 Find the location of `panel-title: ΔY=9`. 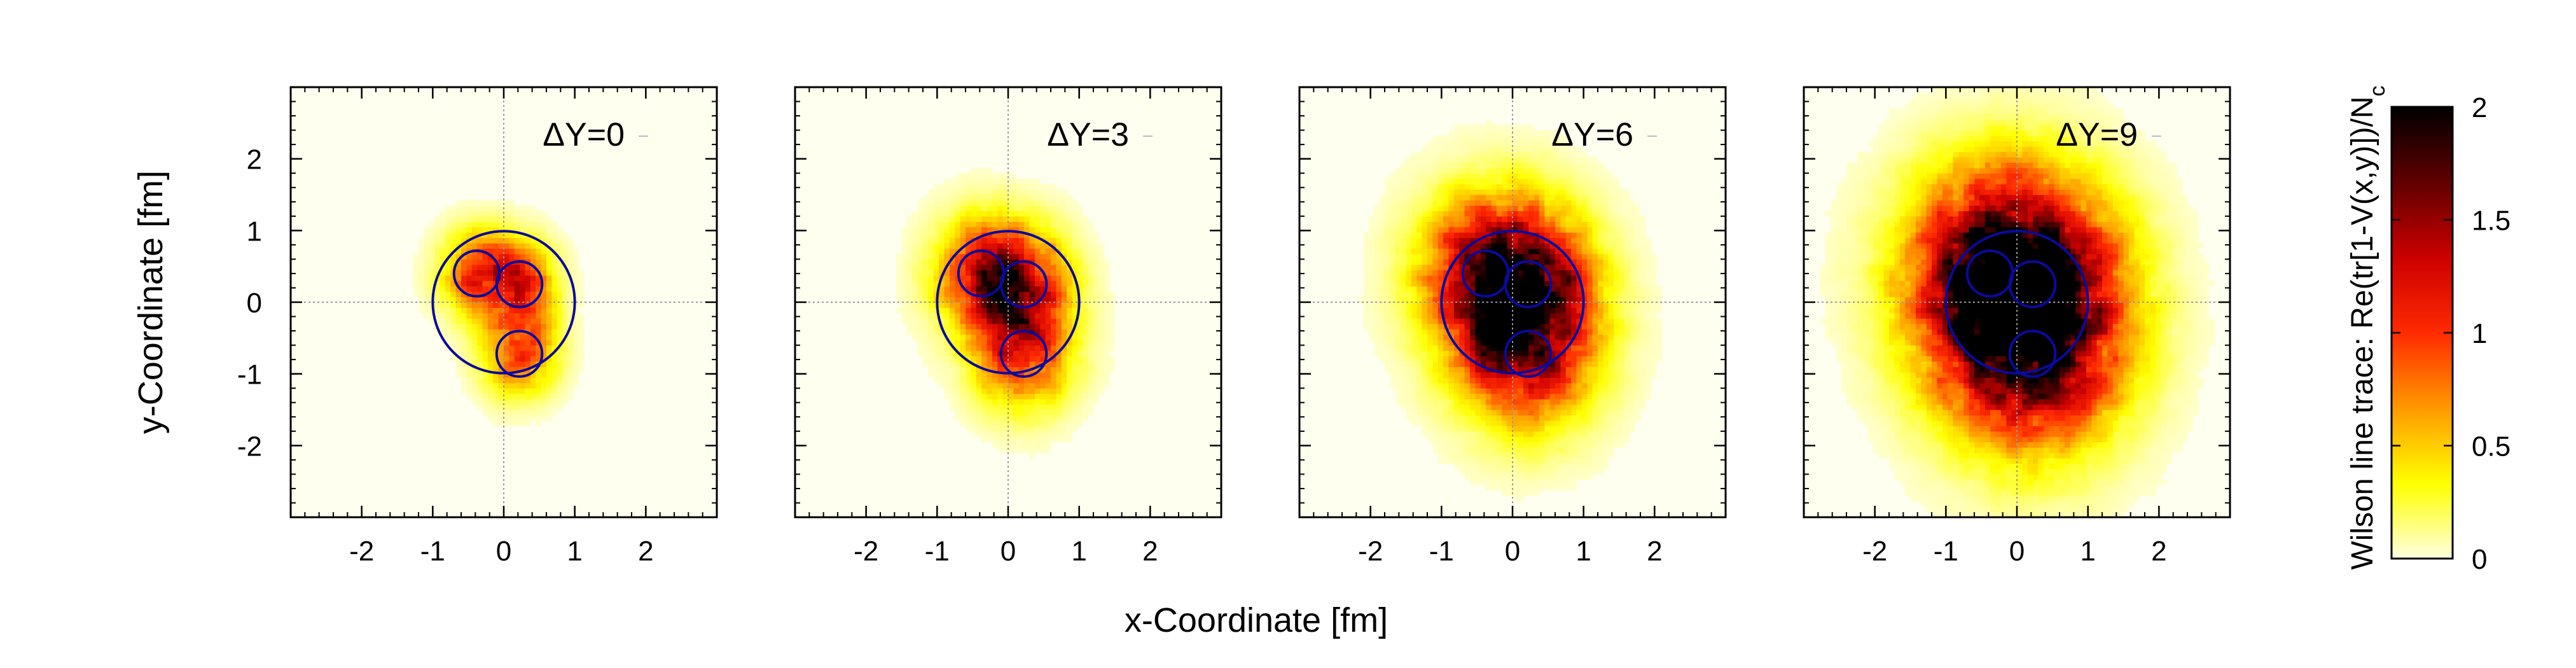

panel-title: ΔY=9 is located at coordinates (2097, 134).